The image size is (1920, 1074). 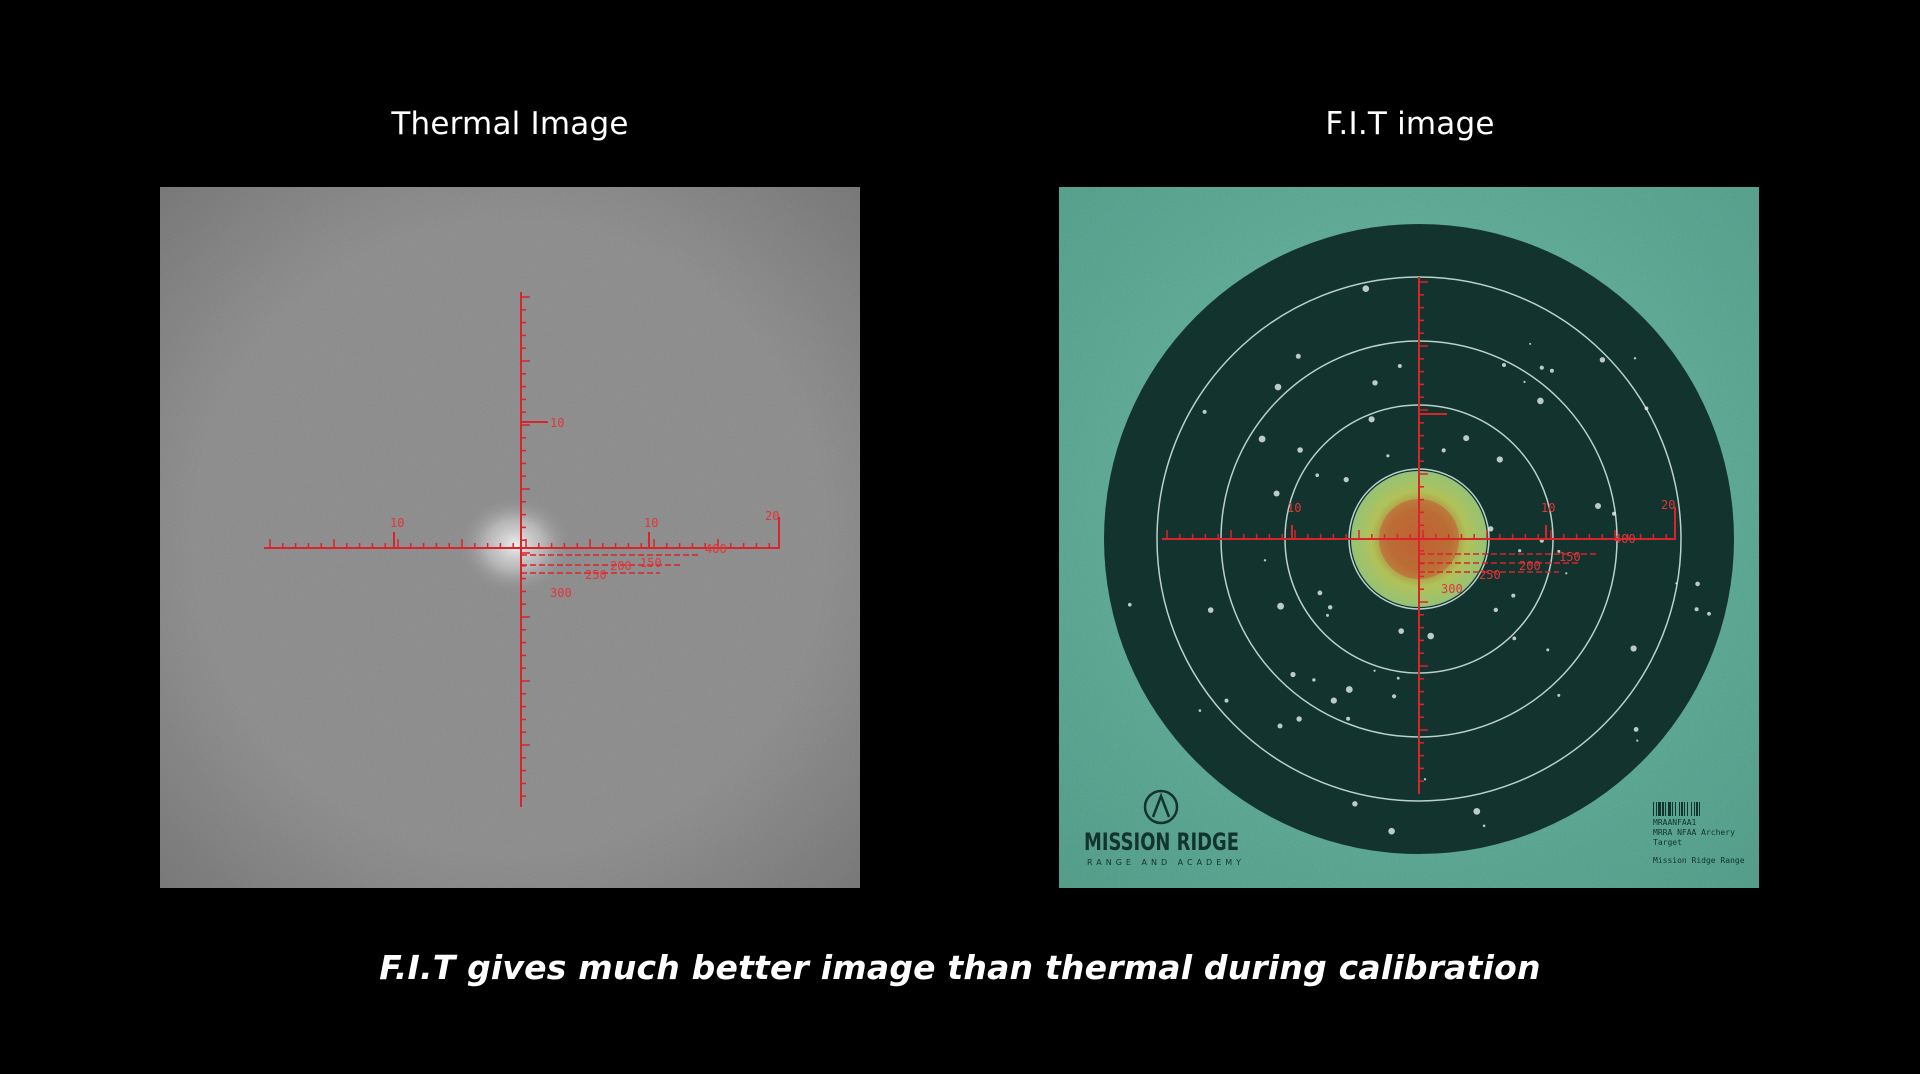 I want to click on thermal-image-title: Thermal Image, so click(x=510, y=124).